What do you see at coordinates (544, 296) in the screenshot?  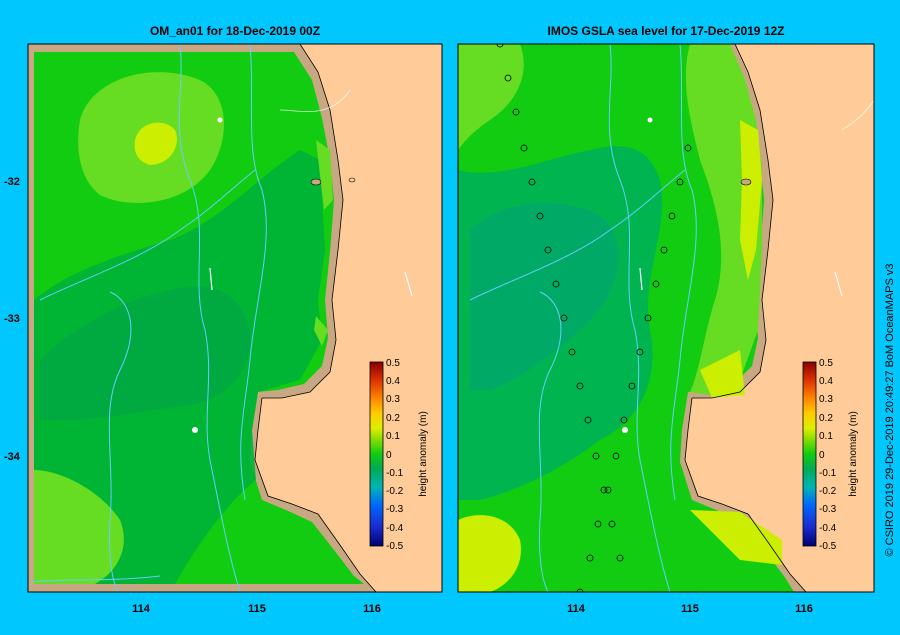 I see `right-low-anomaly-core` at bounding box center [544, 296].